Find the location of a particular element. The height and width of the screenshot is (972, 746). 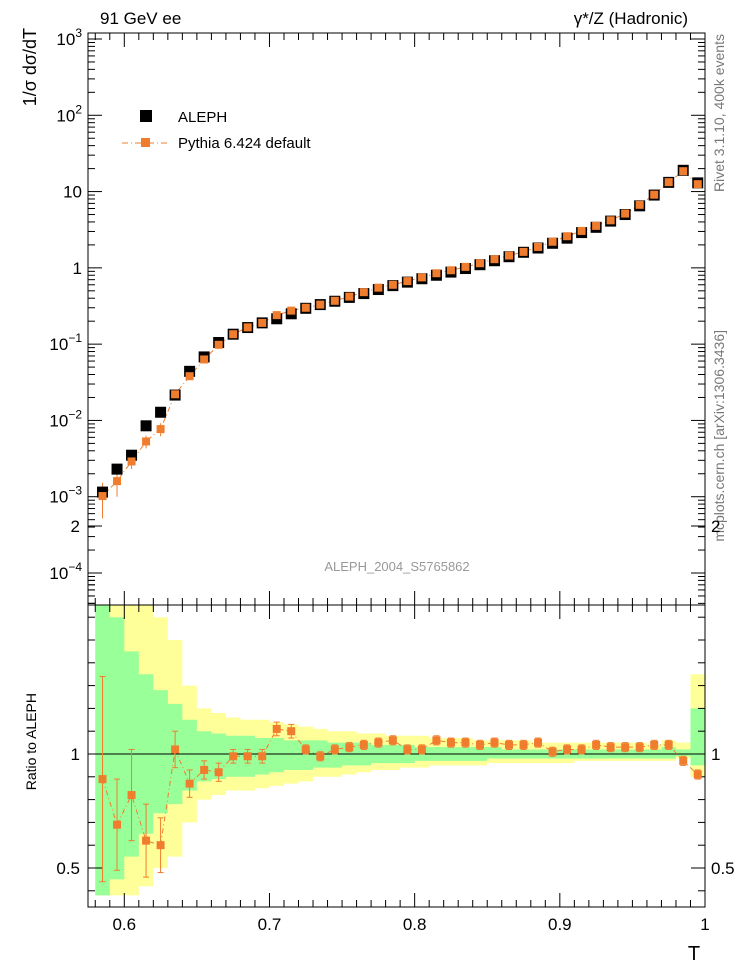

ratio-mc-line is located at coordinates (400, 787).